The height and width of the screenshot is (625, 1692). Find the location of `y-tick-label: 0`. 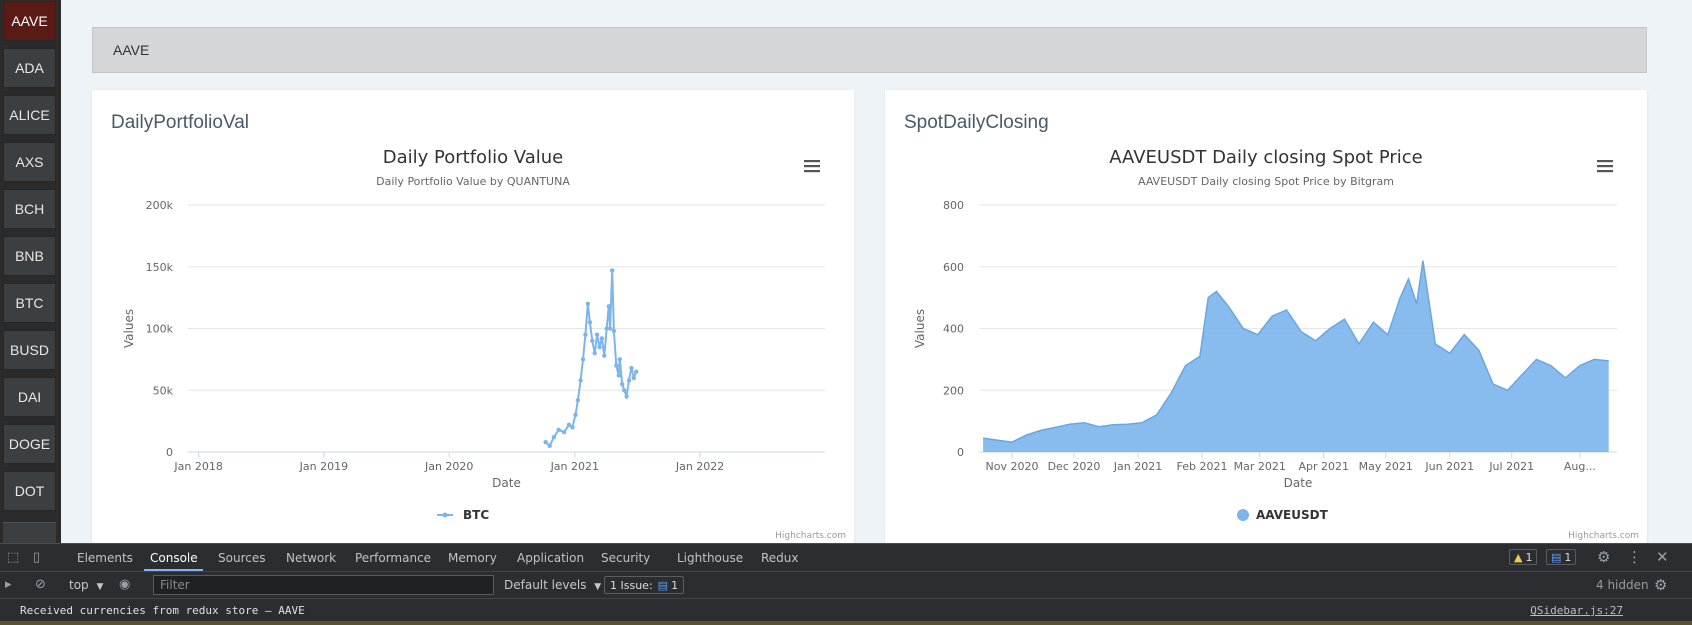

y-tick-label: 0 is located at coordinates (169, 452).